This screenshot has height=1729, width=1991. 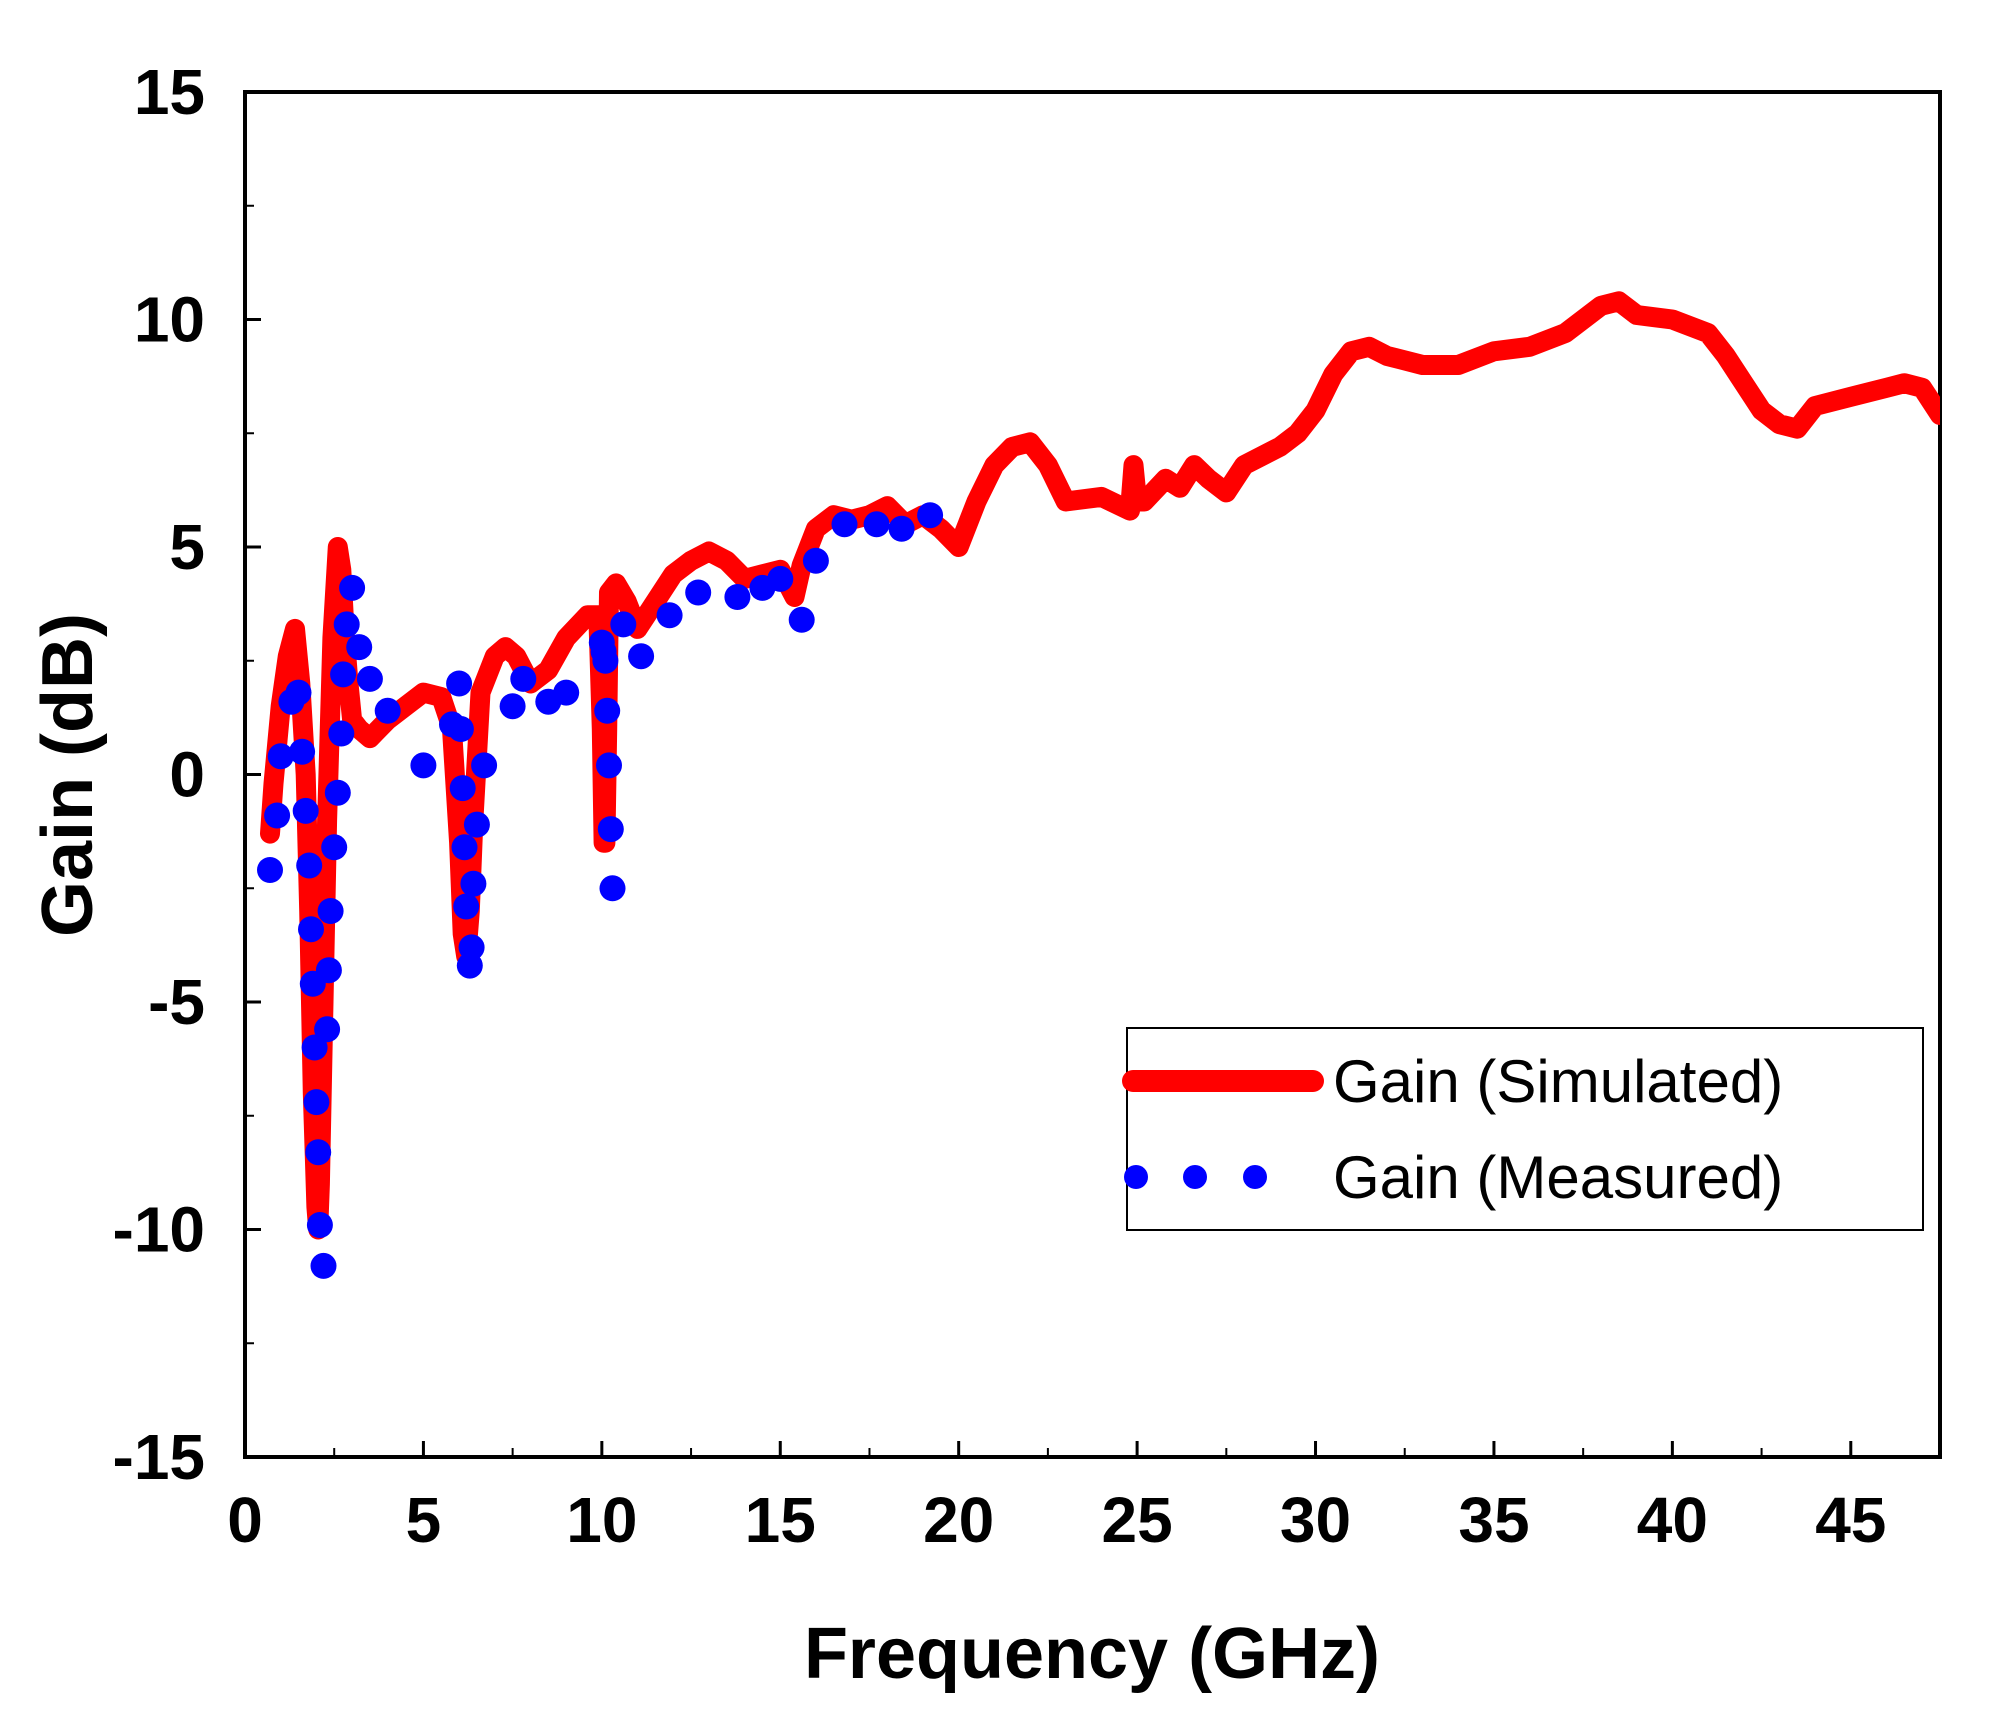 I want to click on y-axis-title: Gain (dB), so click(x=68, y=775).